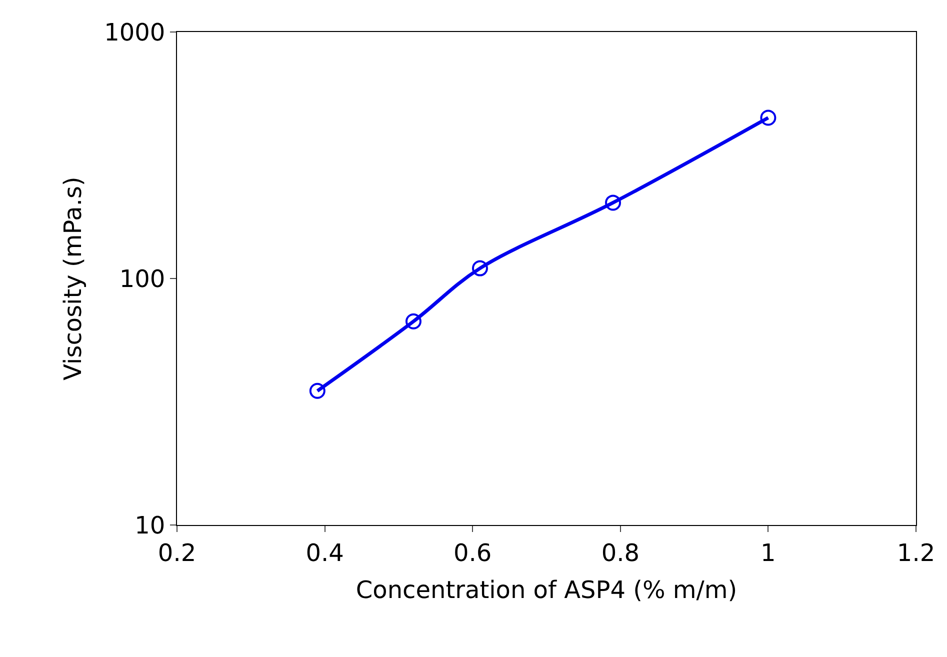  What do you see at coordinates (547, 590) in the screenshot?
I see `x-axis-title: Concentration of ASP4 (% m/m)` at bounding box center [547, 590].